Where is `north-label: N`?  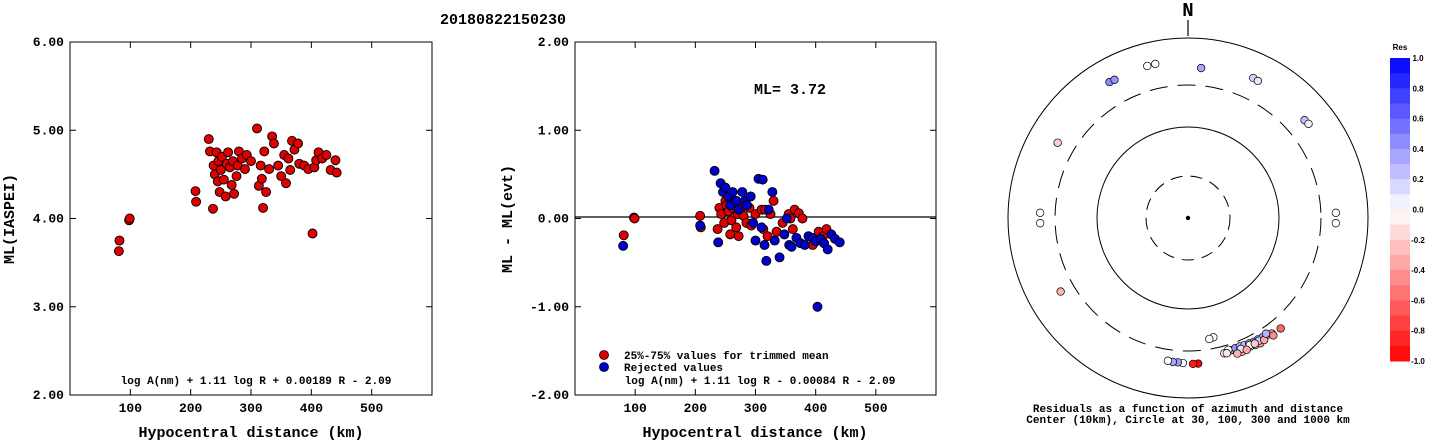
north-label: N is located at coordinates (1187, 11).